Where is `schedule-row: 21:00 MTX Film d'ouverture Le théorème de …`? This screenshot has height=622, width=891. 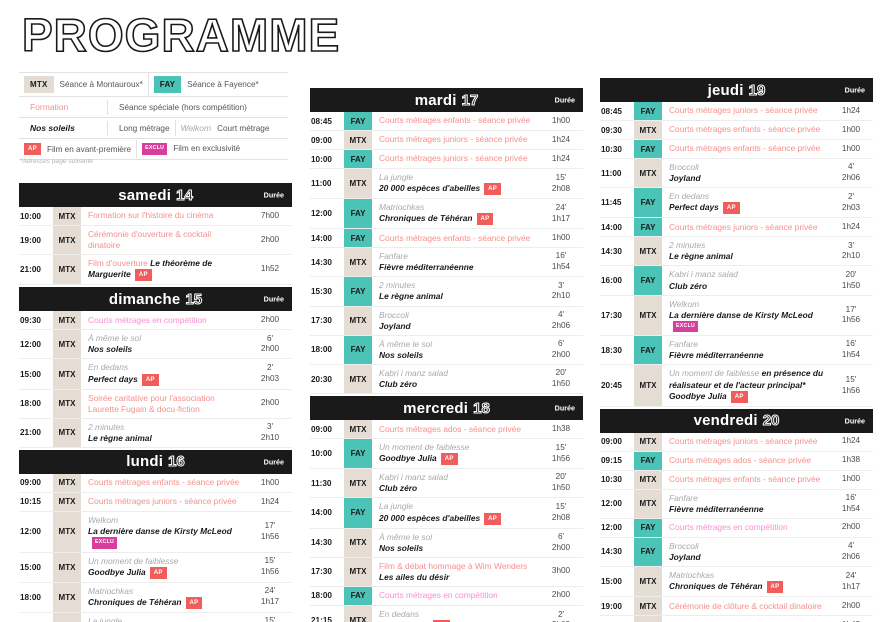 schedule-row: 21:00 MTX Film d'ouverture Le théorème de … is located at coordinates (155, 270).